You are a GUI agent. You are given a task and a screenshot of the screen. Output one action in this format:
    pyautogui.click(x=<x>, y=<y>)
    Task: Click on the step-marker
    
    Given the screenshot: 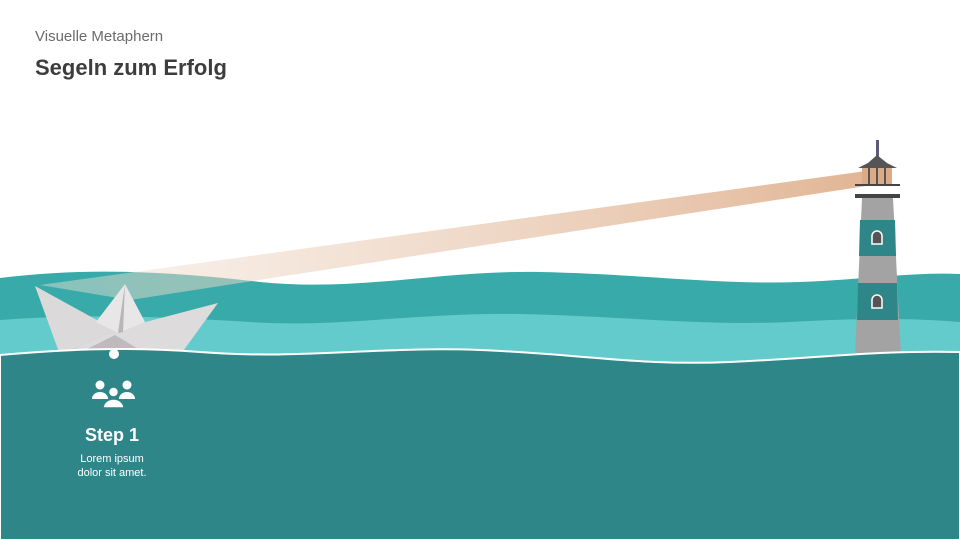 What is the action you would take?
    pyautogui.click(x=114, y=354)
    